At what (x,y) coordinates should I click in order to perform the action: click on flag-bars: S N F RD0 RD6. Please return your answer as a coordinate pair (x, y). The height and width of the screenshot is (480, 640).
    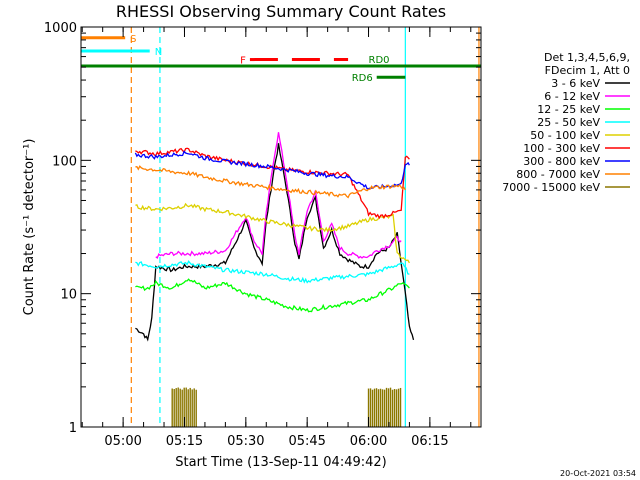
    Looking at the image, I should click on (281, 59).